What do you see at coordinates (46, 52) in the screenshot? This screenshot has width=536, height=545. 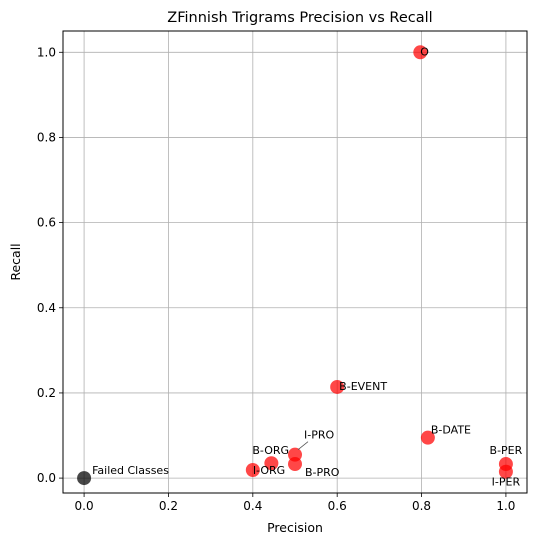 I see `y-tick-label: 1.0` at bounding box center [46, 52].